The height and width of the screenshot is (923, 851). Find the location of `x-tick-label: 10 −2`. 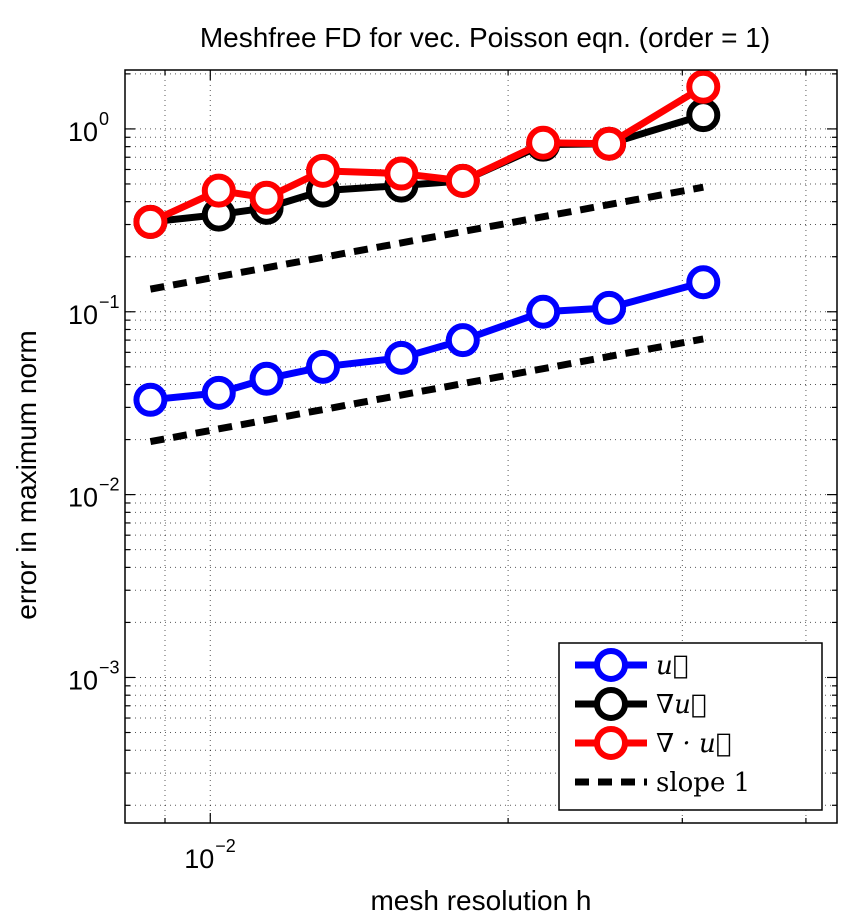

x-tick-label: 10 −2 is located at coordinates (210, 855).